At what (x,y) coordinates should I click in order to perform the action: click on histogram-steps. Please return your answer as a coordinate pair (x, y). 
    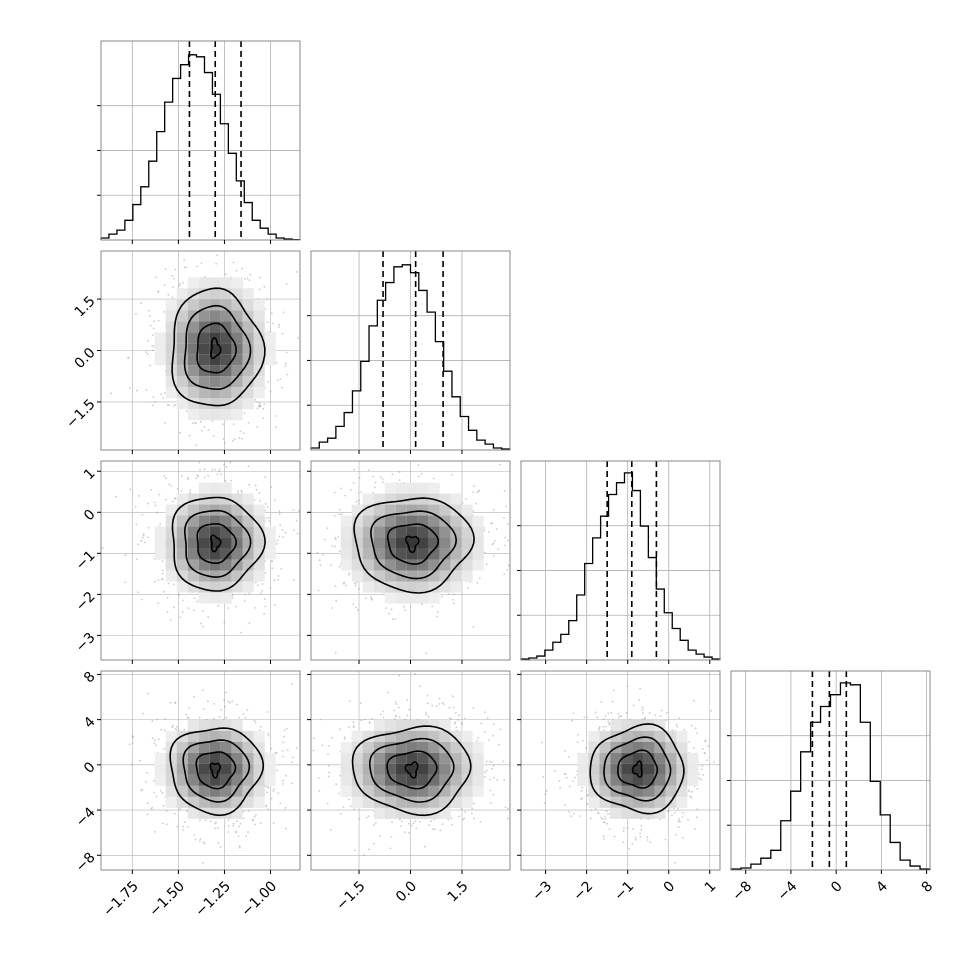
    Looking at the image, I should click on (410, 357).